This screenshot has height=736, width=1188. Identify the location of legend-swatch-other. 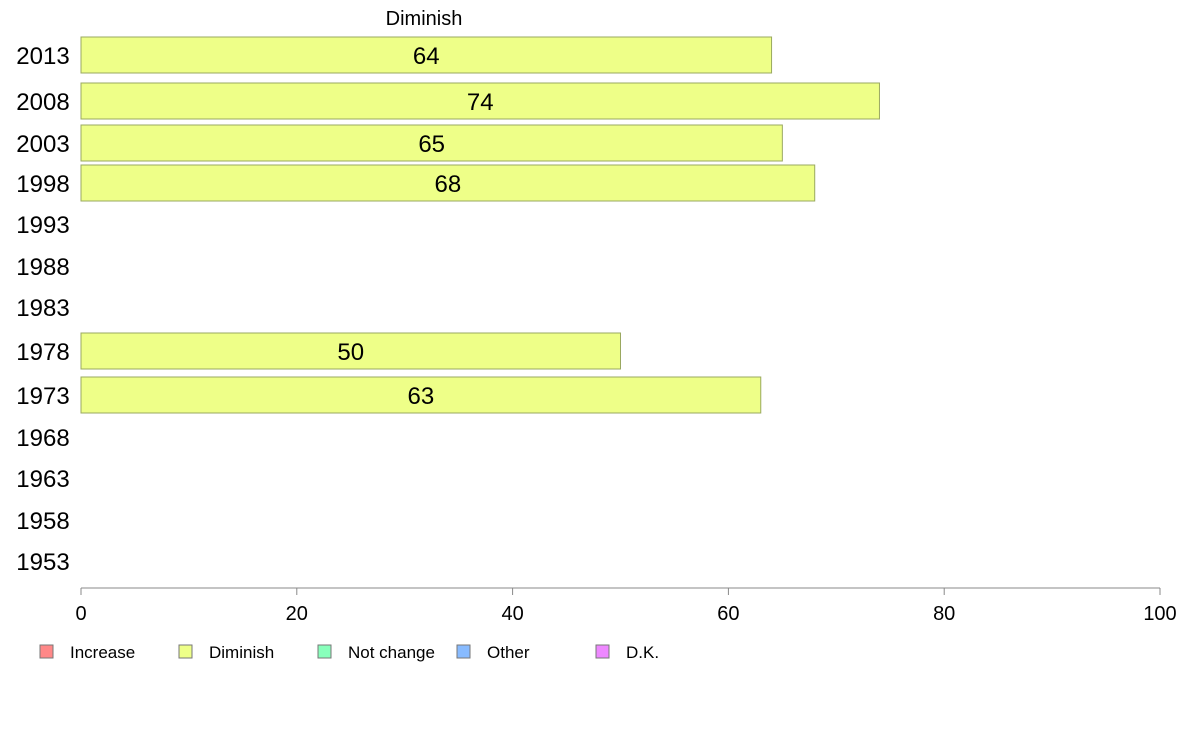
(463, 651).